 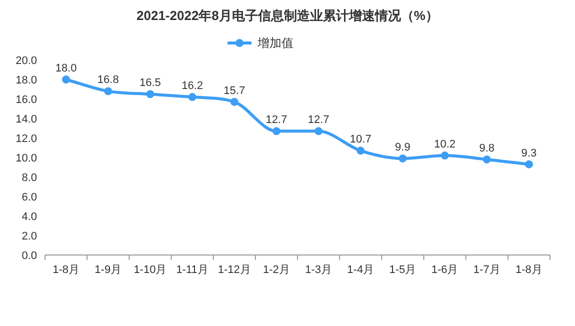 I want to click on x-tick-label: 1-5月, so click(x=402, y=270).